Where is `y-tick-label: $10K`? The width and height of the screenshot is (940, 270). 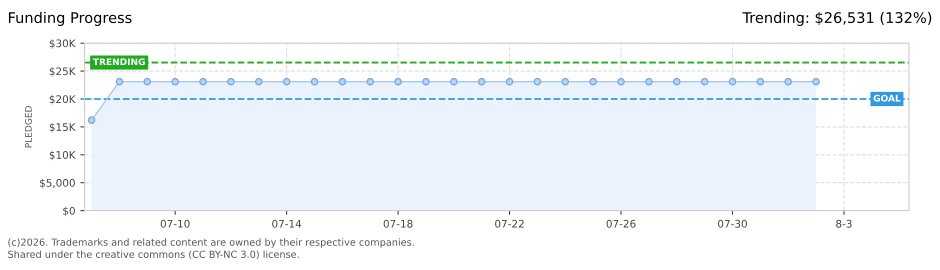 y-tick-label: $10K is located at coordinates (63, 155).